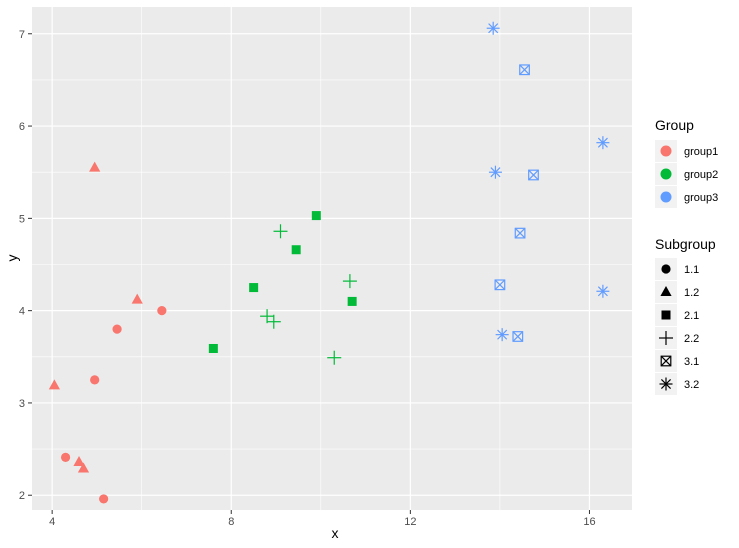 Image resolution: width=739 pixels, height=548 pixels. What do you see at coordinates (691, 270) in the screenshot?
I see `legend-label-1.1: 1.1` at bounding box center [691, 270].